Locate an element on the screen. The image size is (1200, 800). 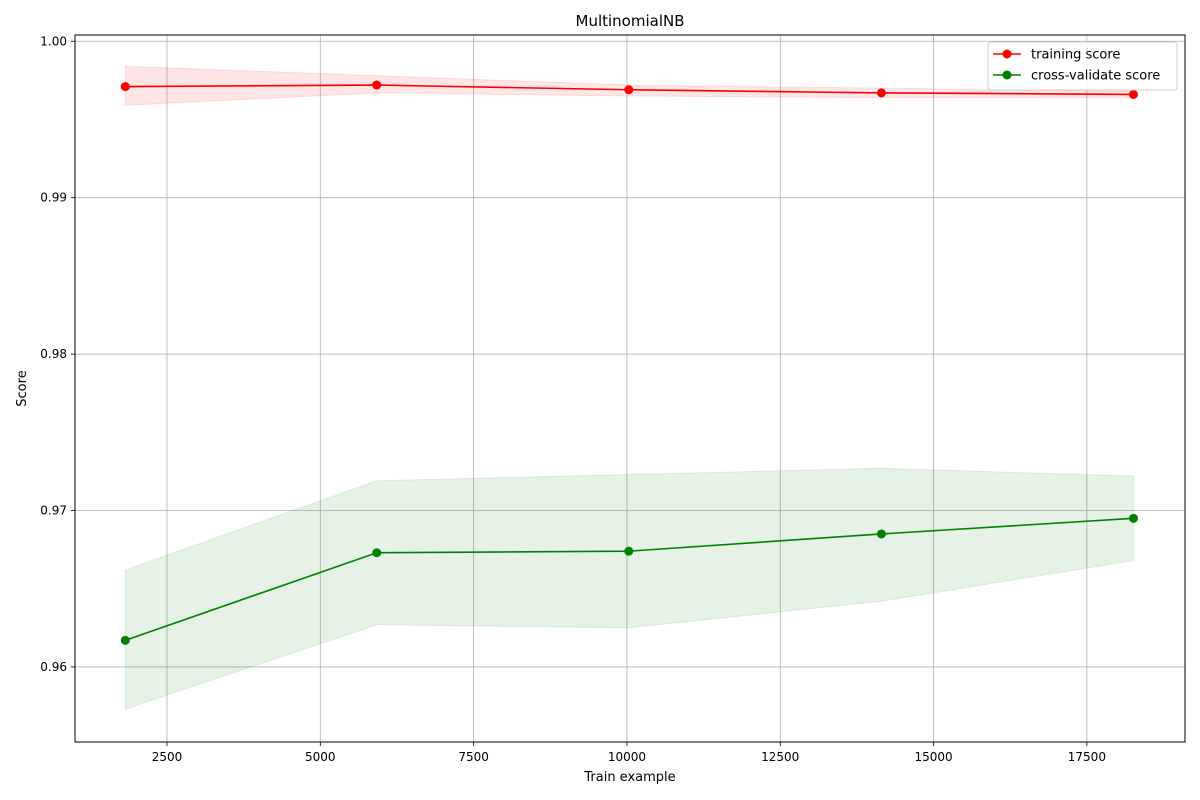
x-tick-label: 17500 is located at coordinates (1087, 757).